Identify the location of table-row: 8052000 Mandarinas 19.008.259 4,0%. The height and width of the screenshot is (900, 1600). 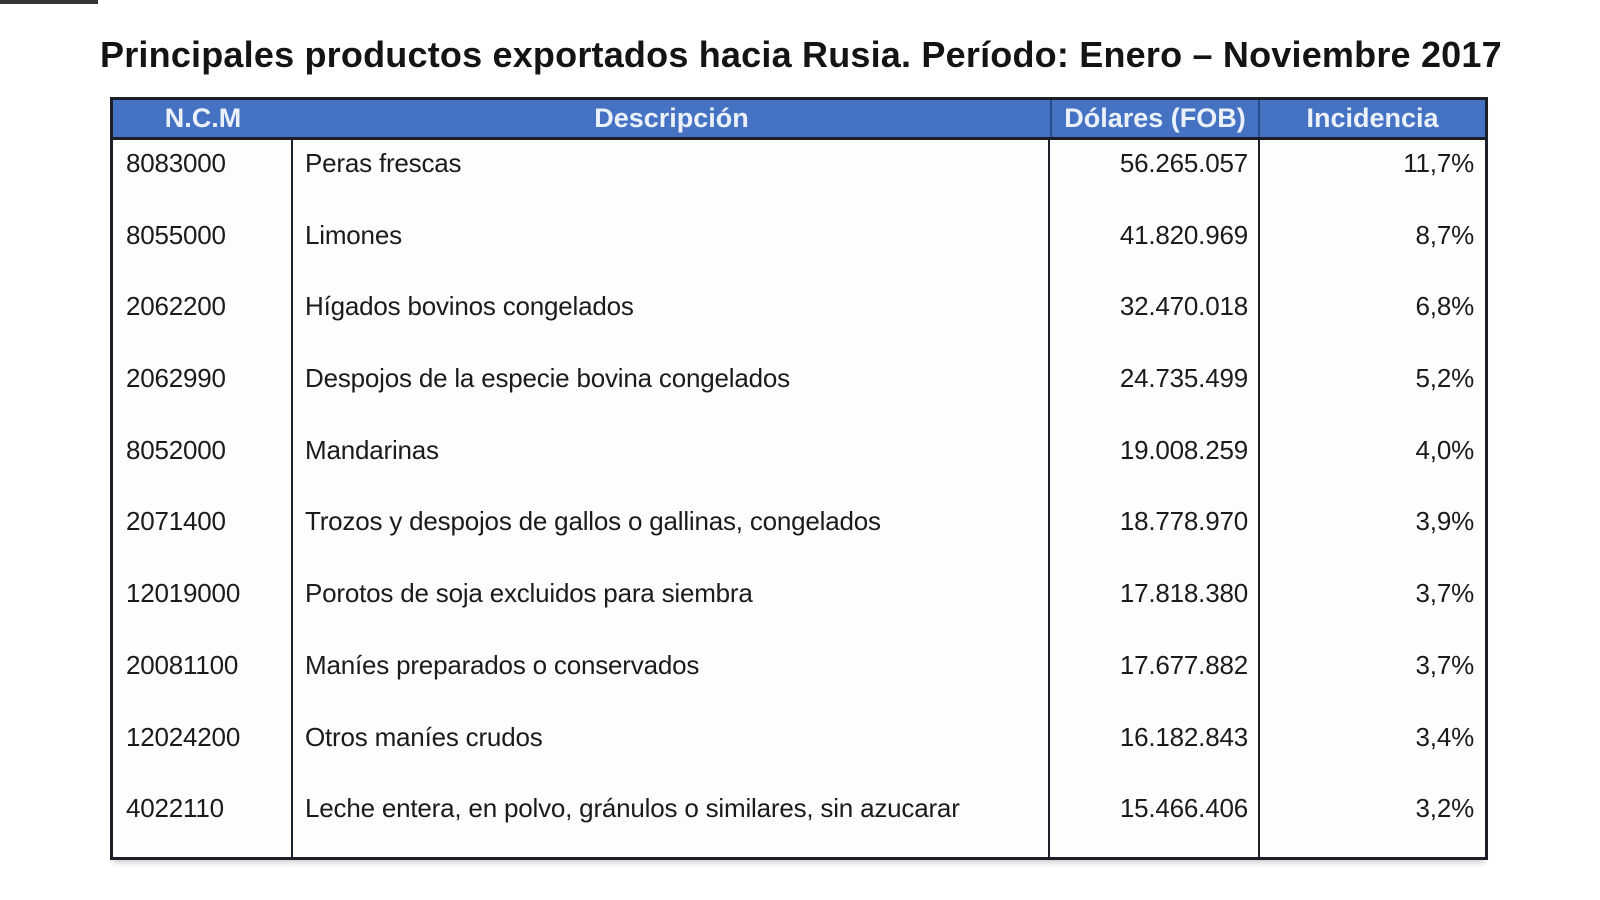
(799, 462).